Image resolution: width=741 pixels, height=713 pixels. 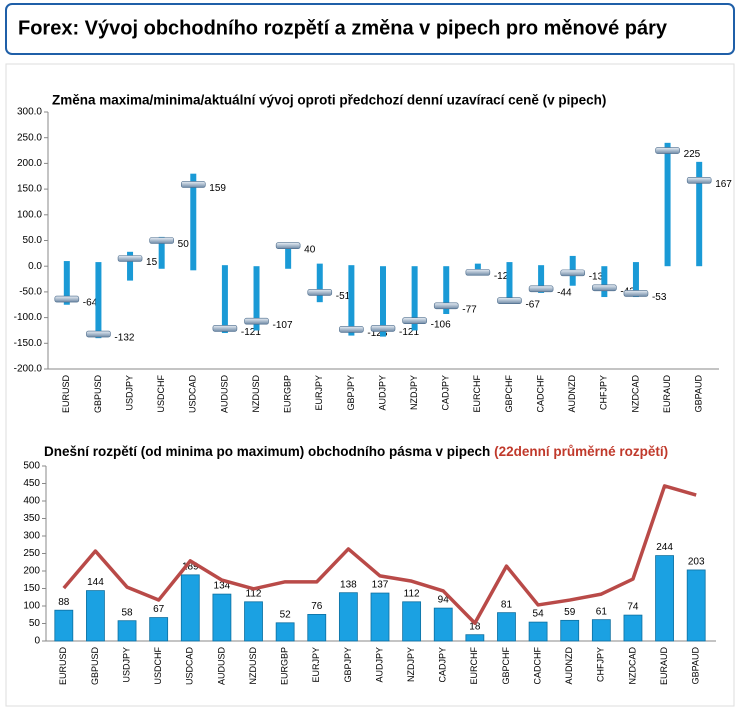 What do you see at coordinates (28, 317) in the screenshot?
I see `y-tick-label: -100.0` at bounding box center [28, 317].